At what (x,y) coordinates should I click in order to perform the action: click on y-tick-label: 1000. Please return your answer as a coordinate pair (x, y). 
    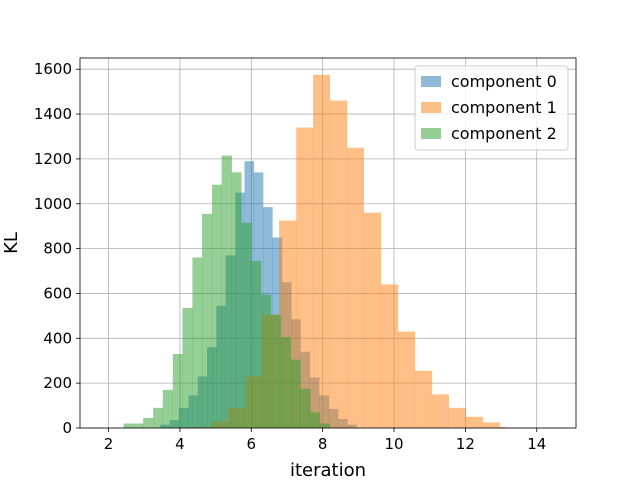
    Looking at the image, I should click on (53, 204).